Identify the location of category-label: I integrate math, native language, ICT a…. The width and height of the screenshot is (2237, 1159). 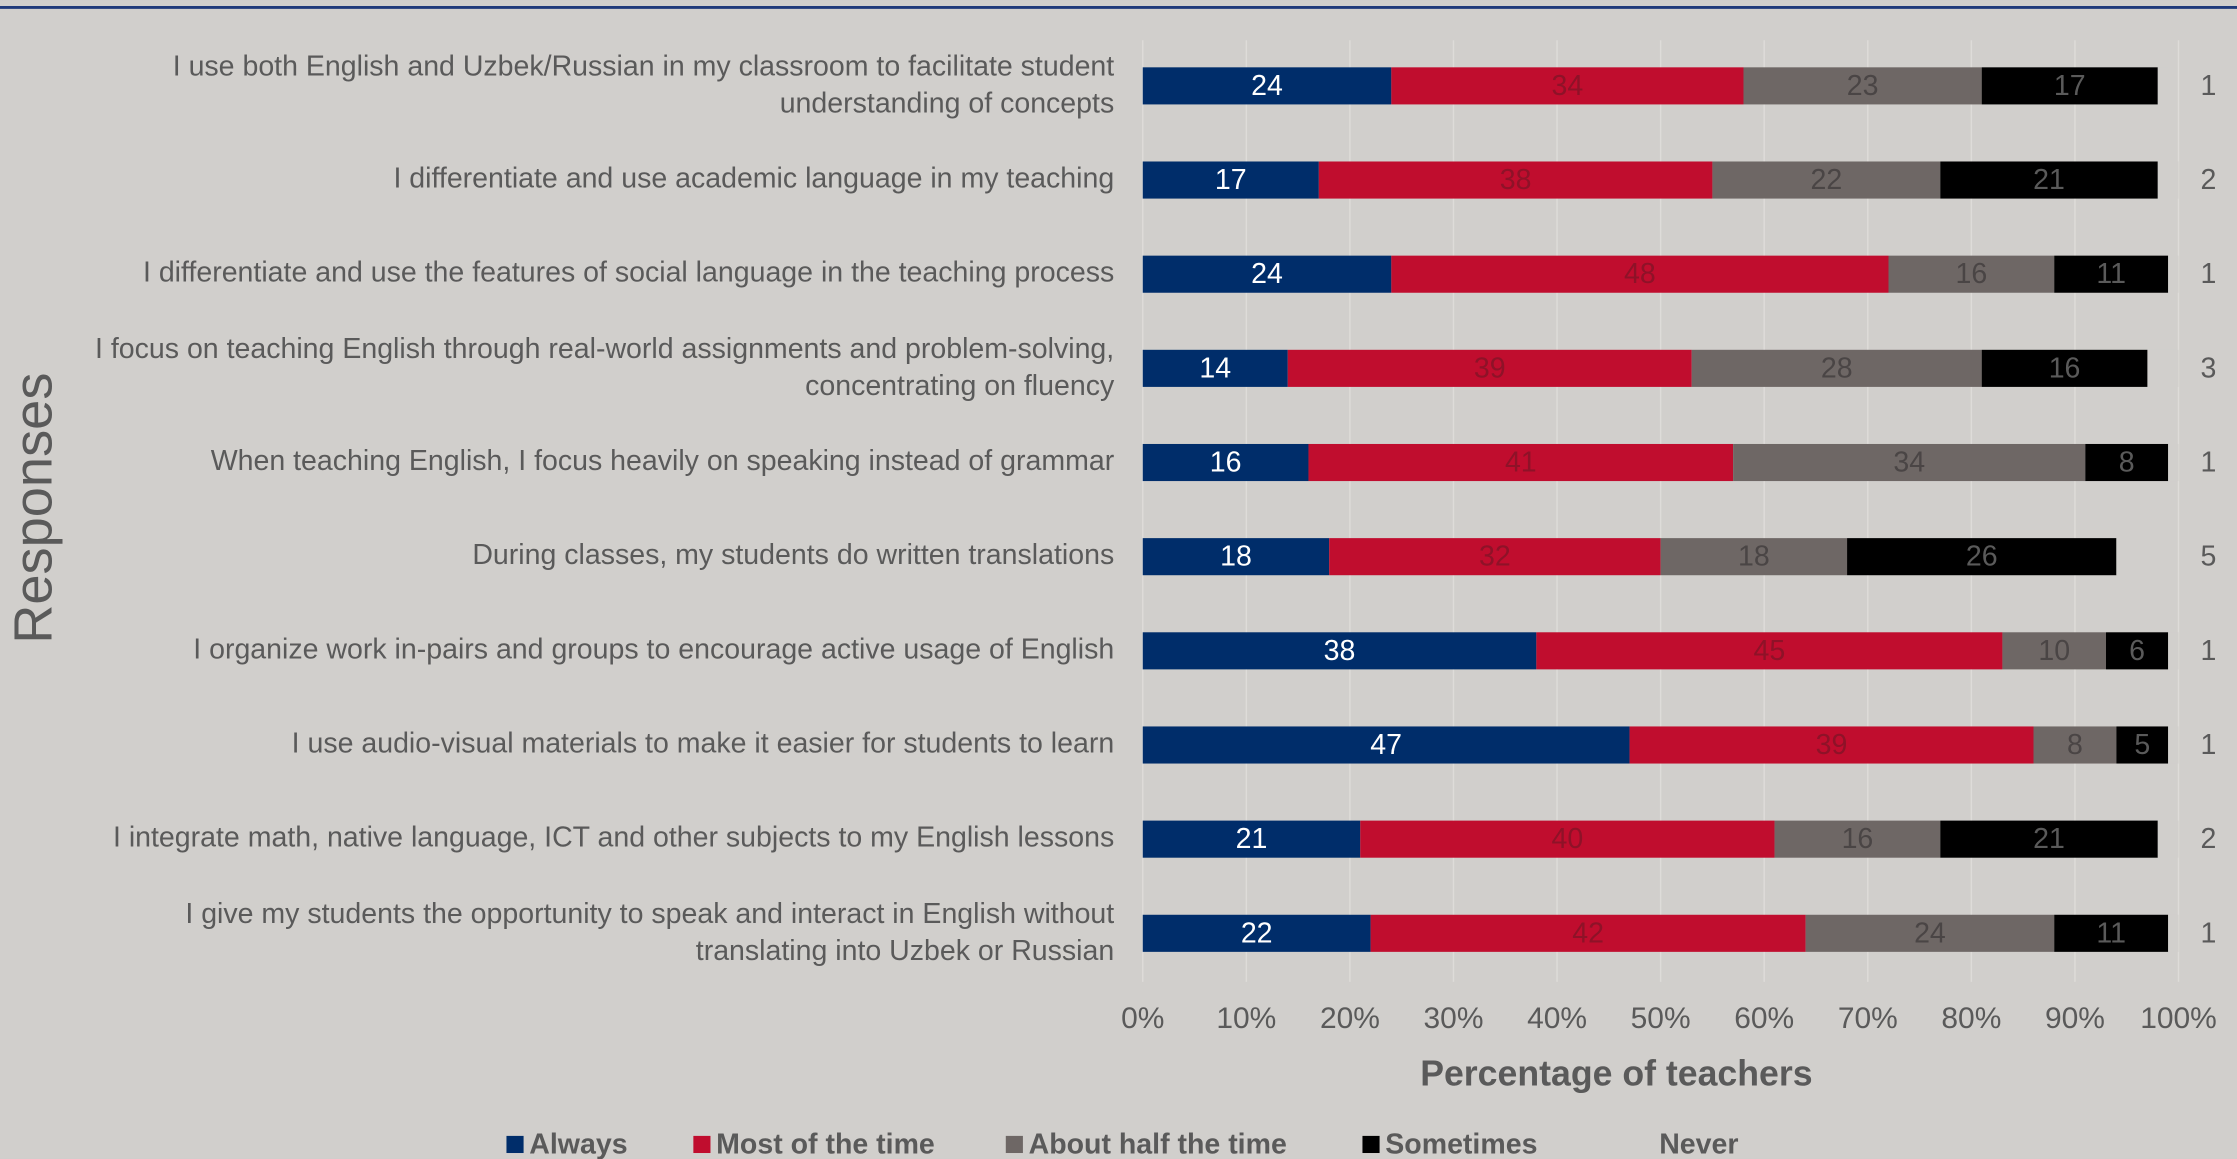
(613, 838).